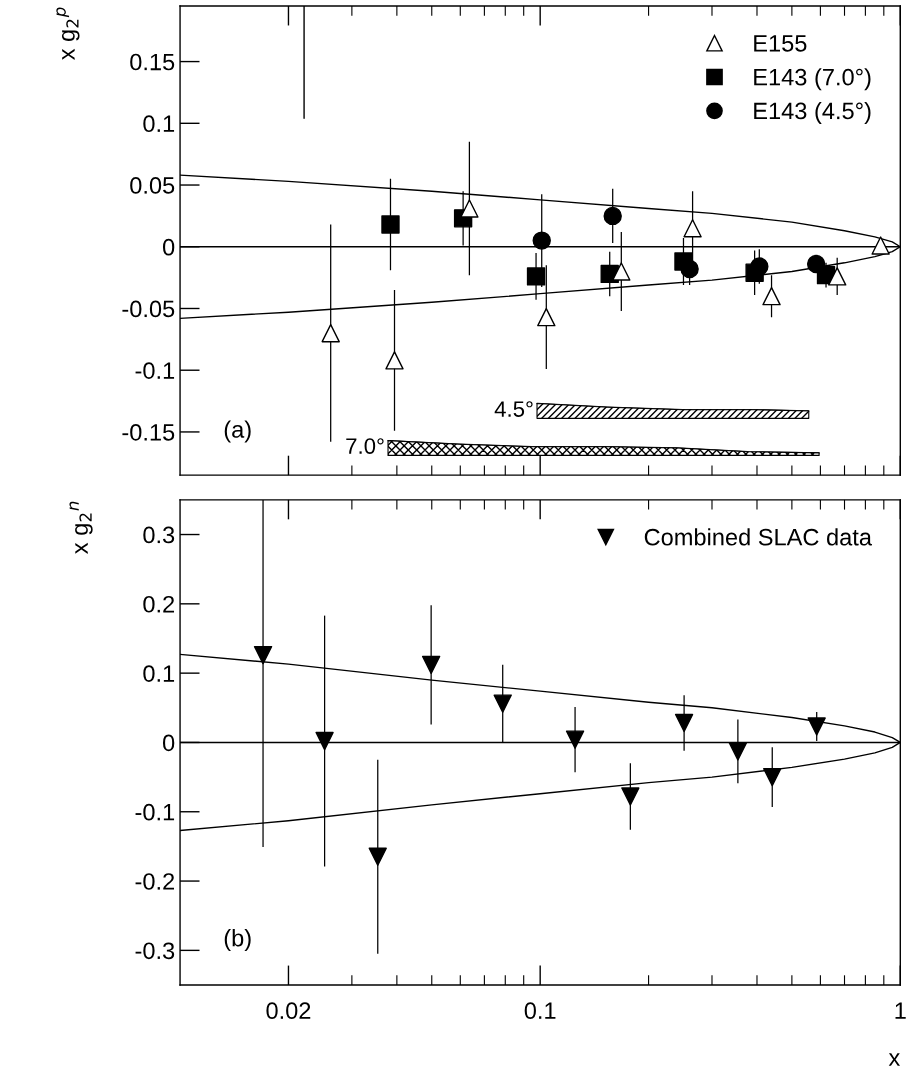 Image resolution: width=914 pixels, height=1075 pixels. What do you see at coordinates (155, 881) in the screenshot?
I see `y-tick-label: -0.2` at bounding box center [155, 881].